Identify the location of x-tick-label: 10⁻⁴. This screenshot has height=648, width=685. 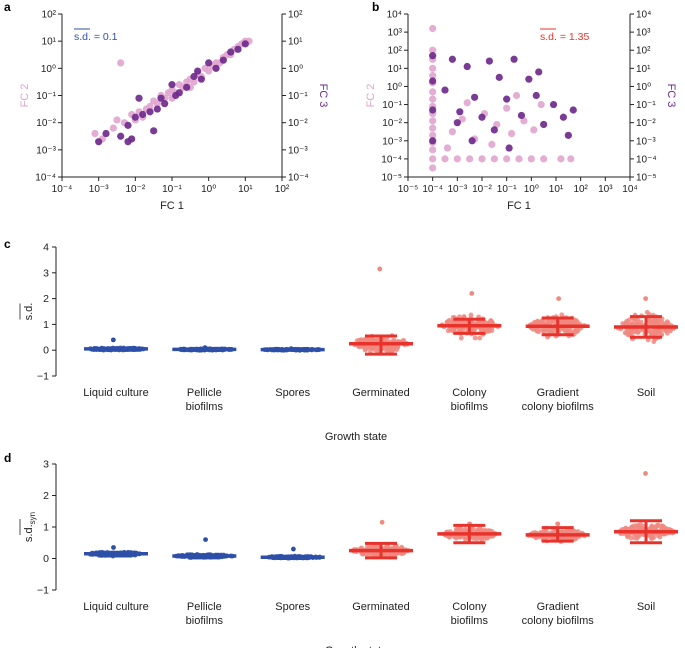
(432, 189).